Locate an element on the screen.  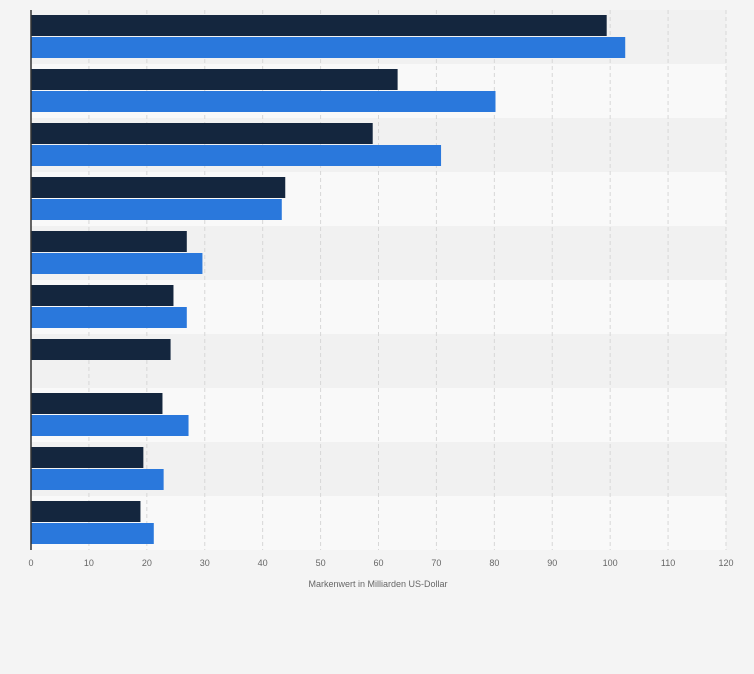
x-tick-label: 60 is located at coordinates (378, 563).